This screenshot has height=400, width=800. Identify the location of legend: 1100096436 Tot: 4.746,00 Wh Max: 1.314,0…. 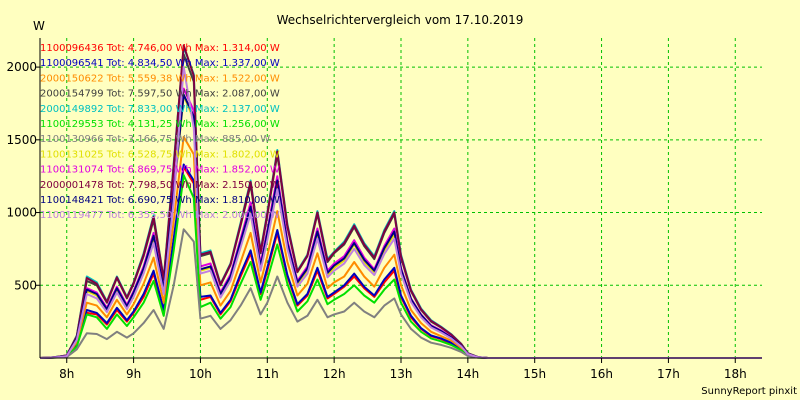
(160, 132).